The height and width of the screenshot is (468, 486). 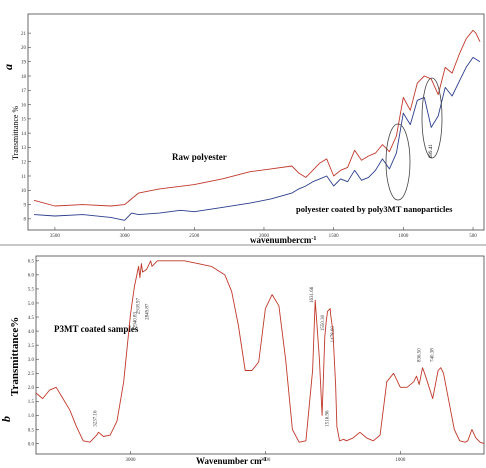 I want to click on peak-label: 3237.16, so click(x=95, y=418).